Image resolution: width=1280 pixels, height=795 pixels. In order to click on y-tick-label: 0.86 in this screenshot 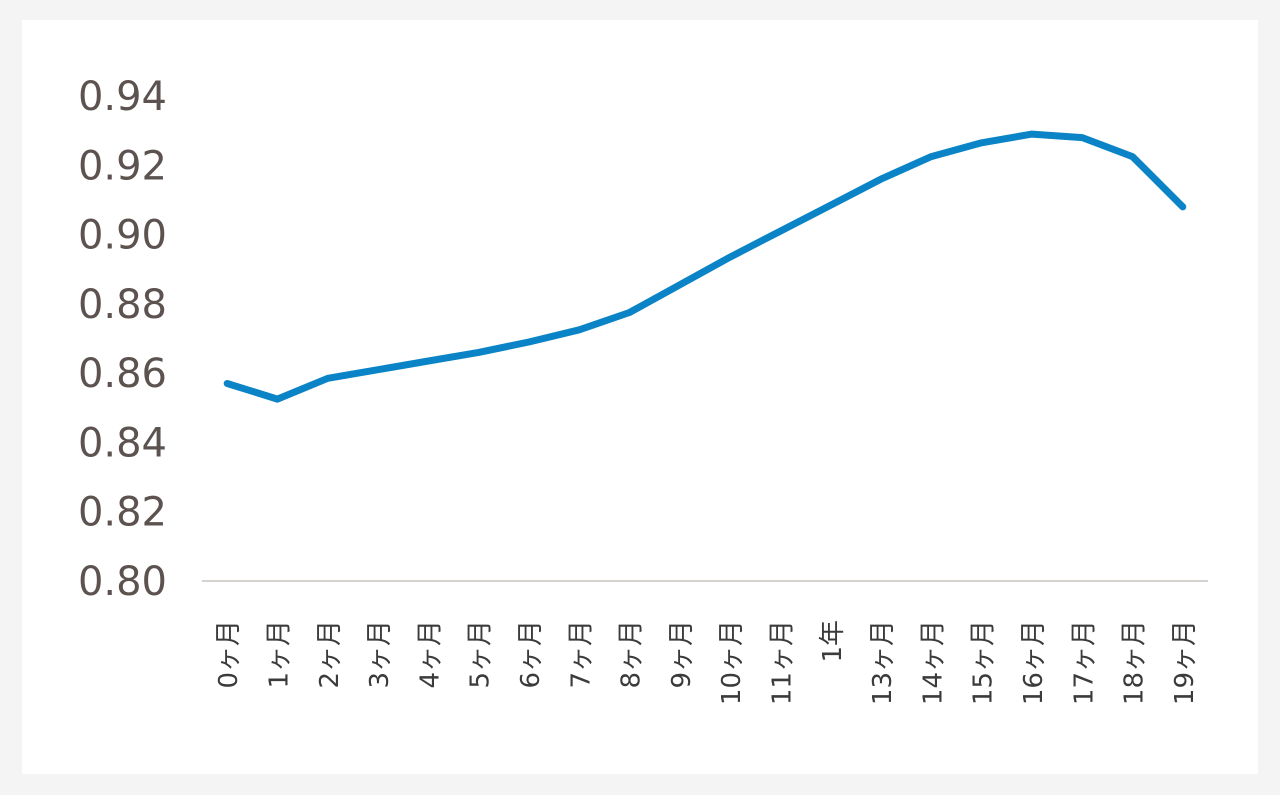, I will do `click(122, 374)`.